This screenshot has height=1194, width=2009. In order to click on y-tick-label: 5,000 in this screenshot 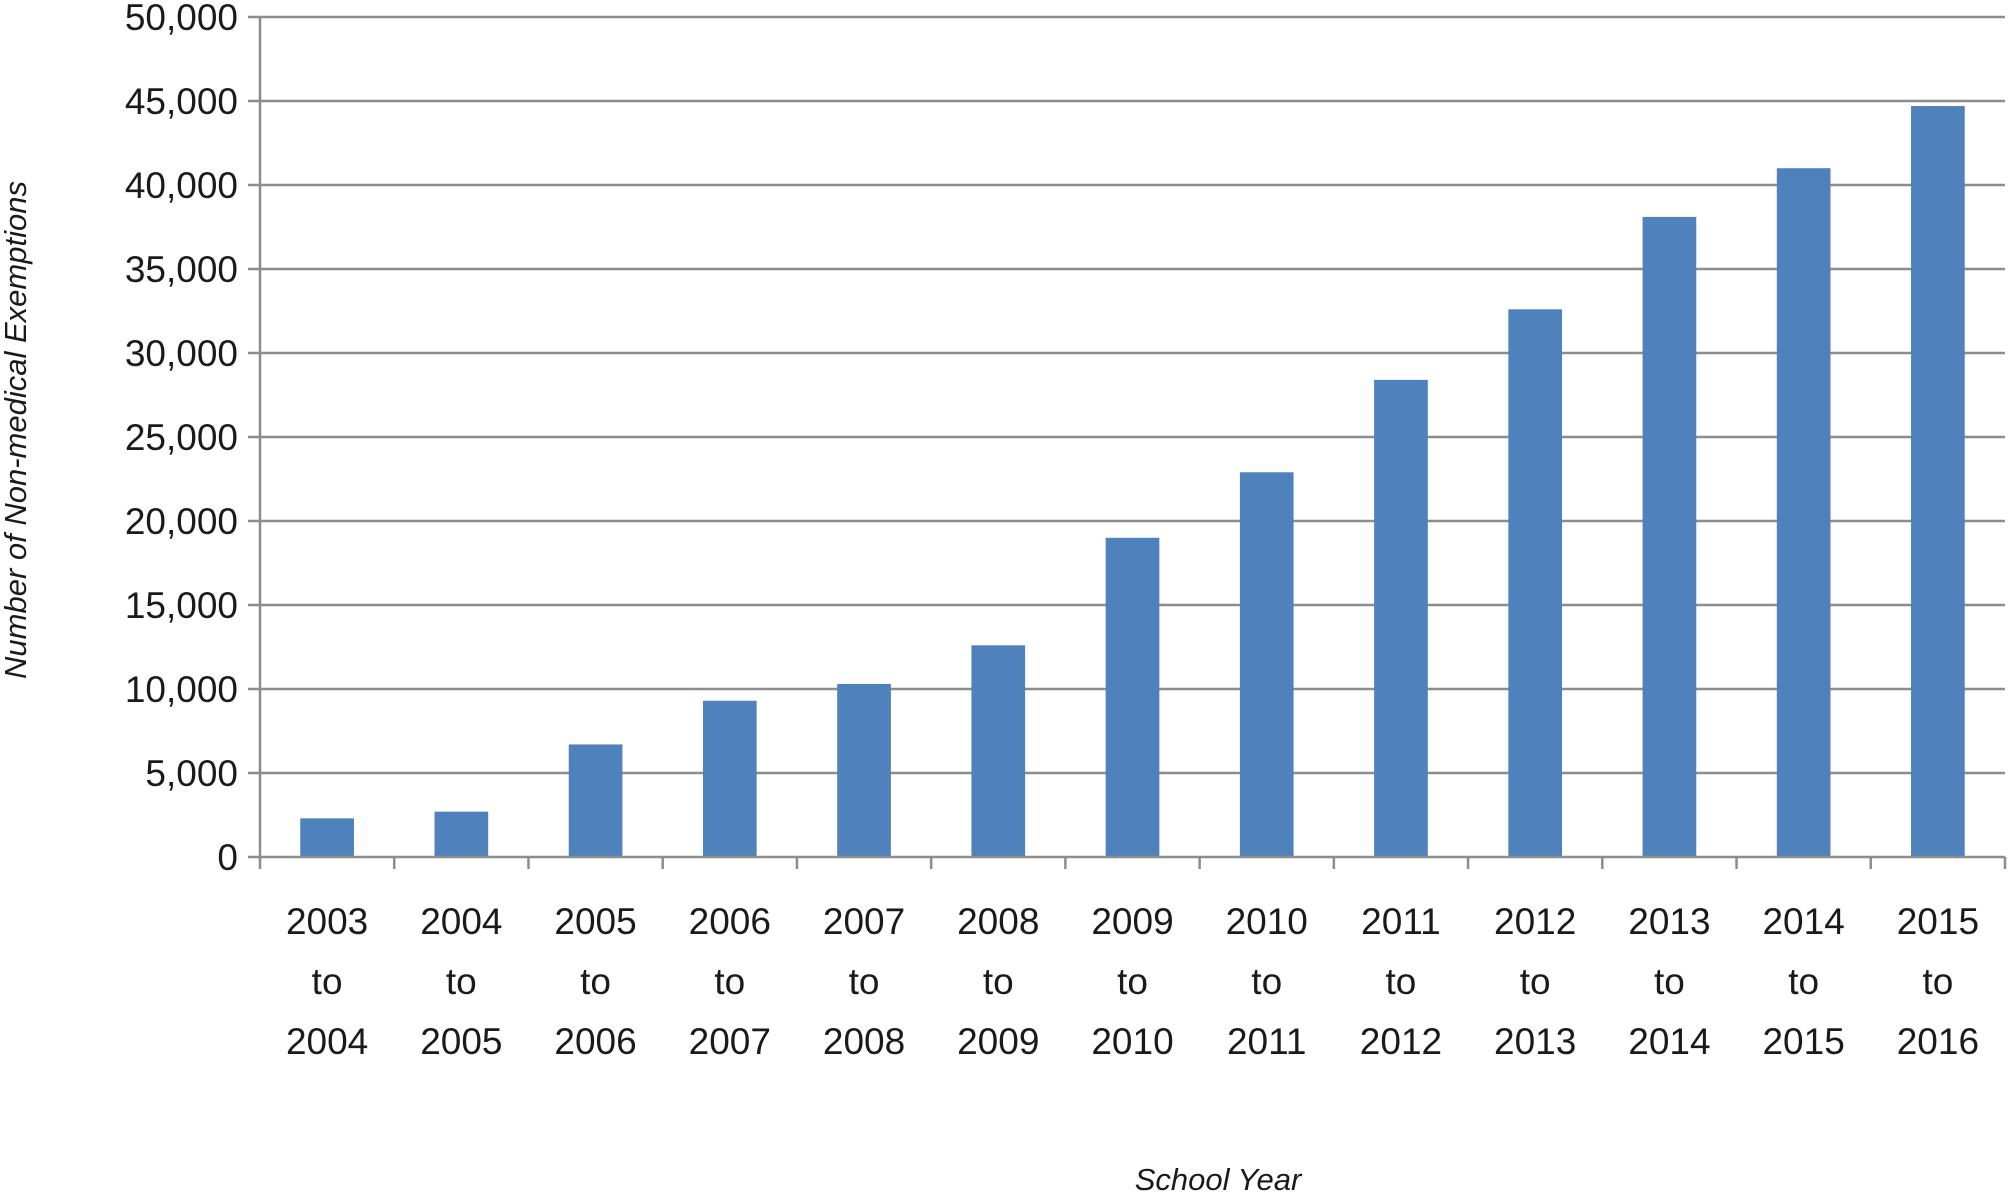, I will do `click(191, 773)`.